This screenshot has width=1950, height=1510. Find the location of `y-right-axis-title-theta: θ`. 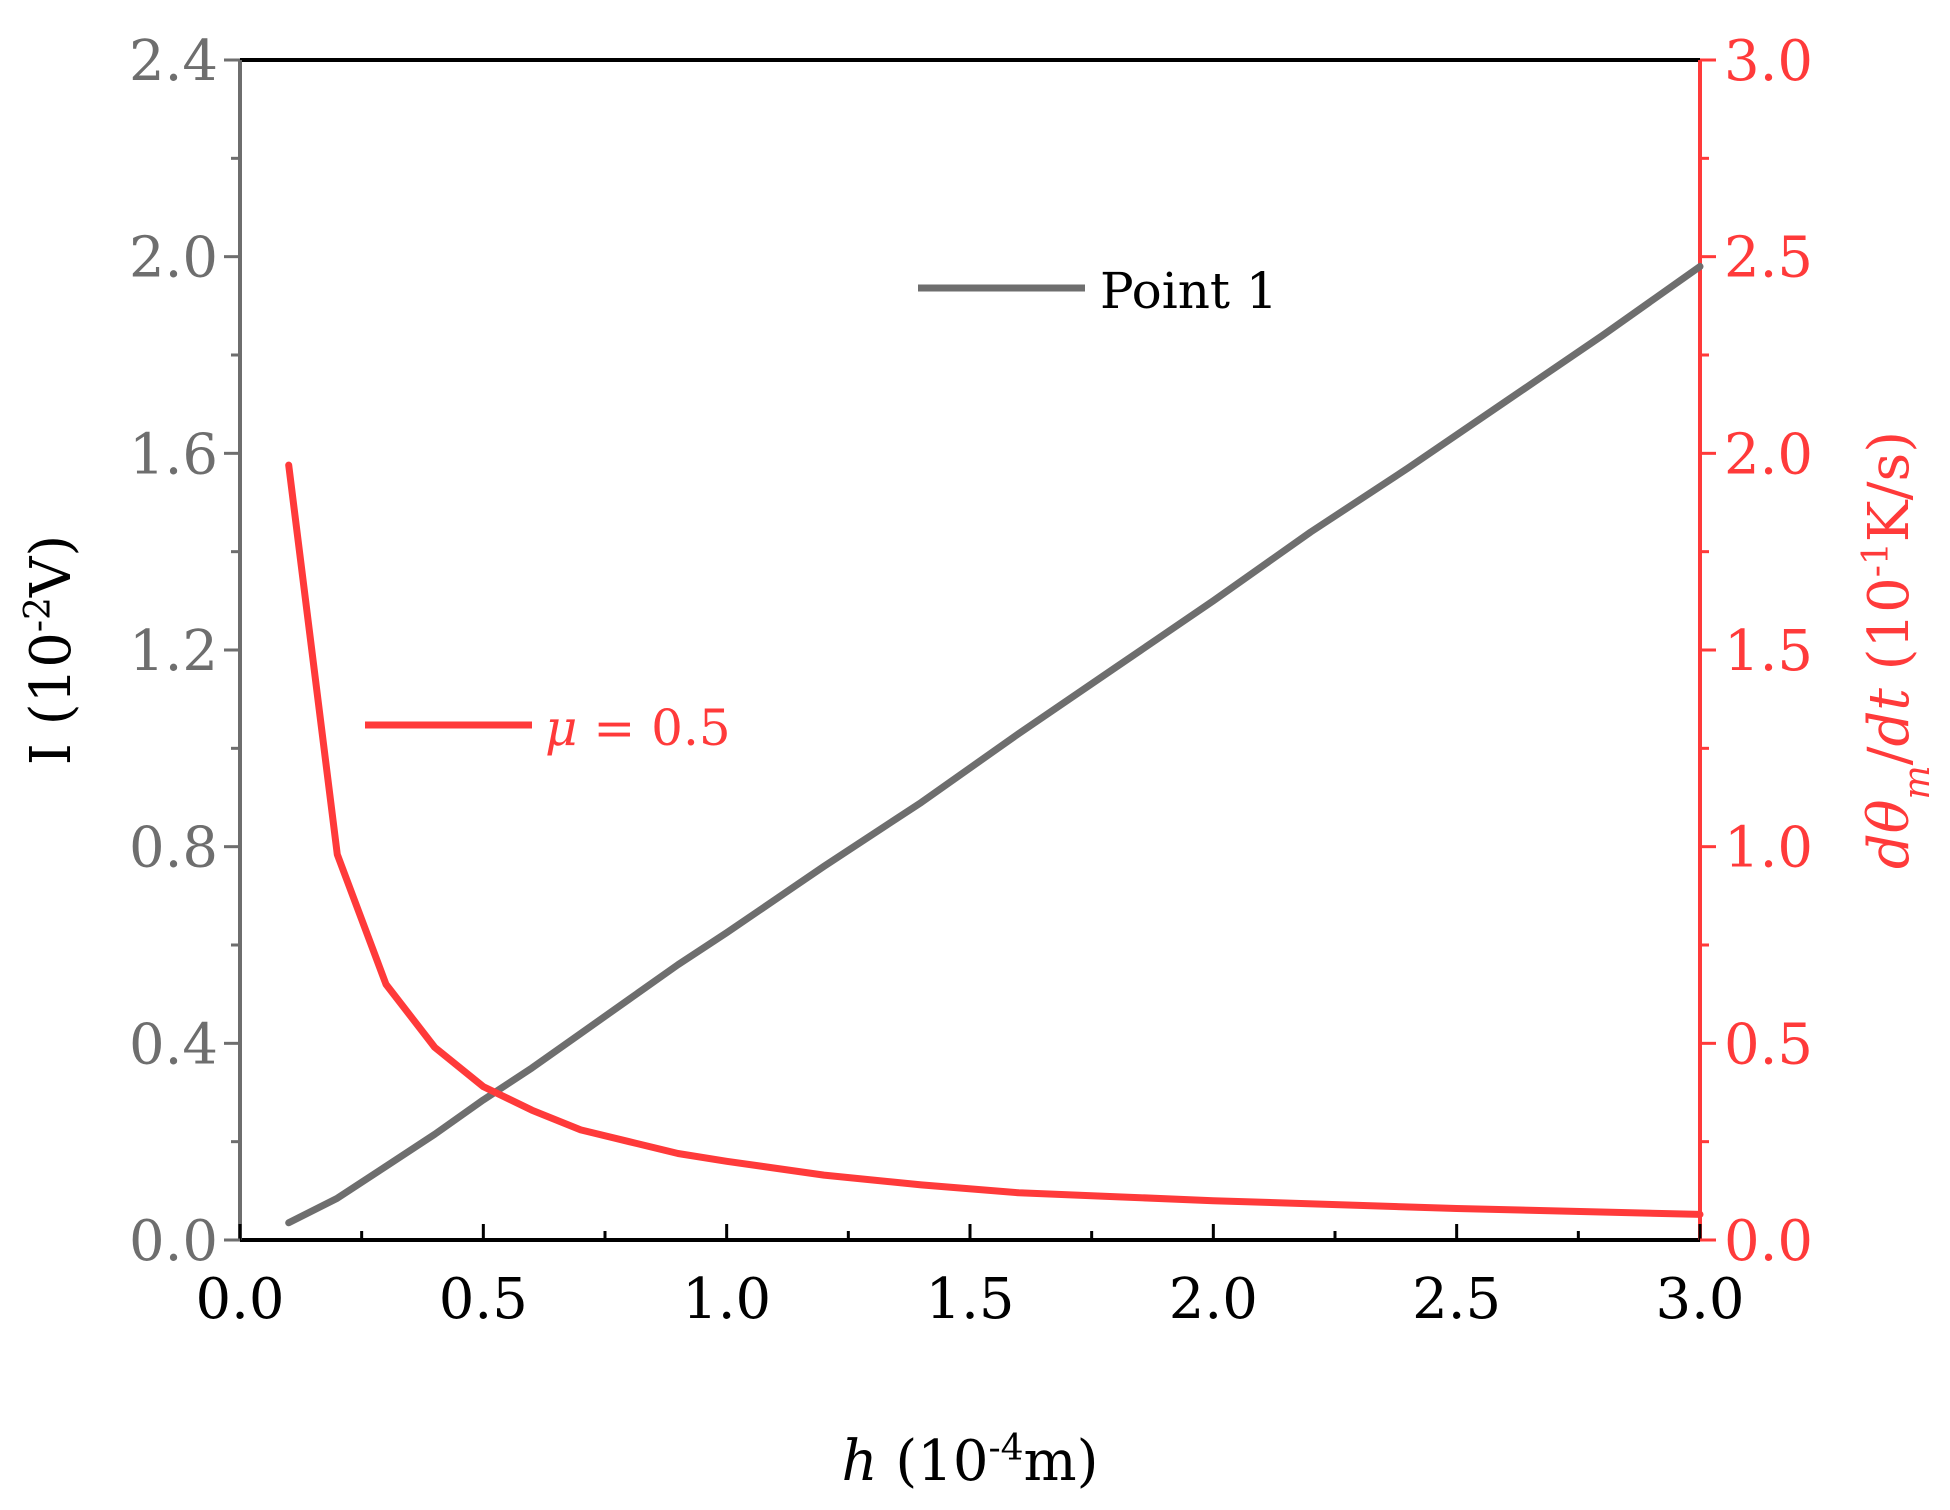

y-right-axis-title-theta: θ is located at coordinates (1889, 817).